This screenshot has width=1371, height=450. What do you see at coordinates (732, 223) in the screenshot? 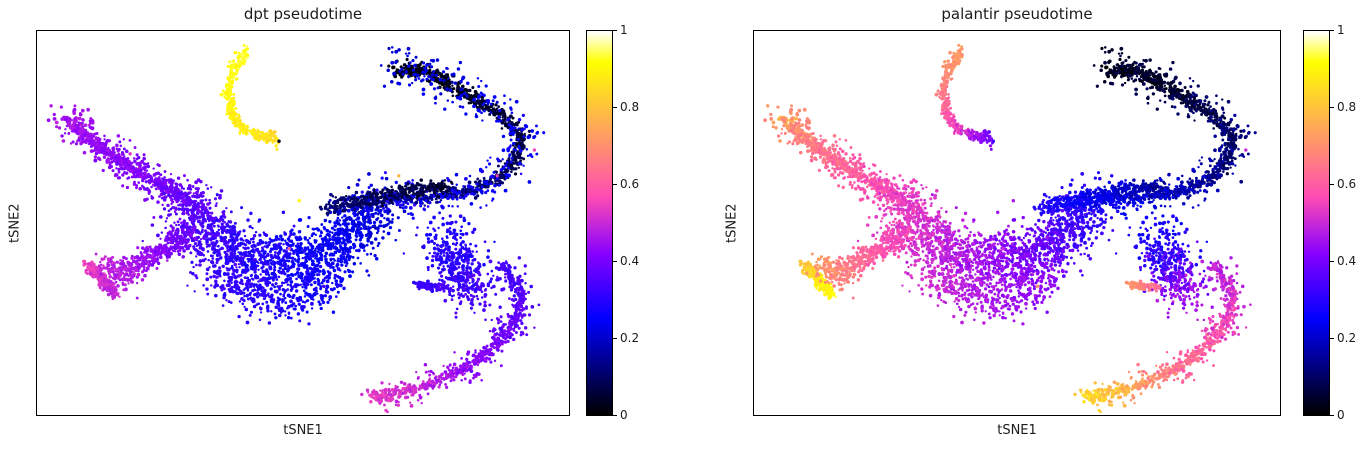
I see `y-axis-label-palantir: tSNE2` at bounding box center [732, 223].